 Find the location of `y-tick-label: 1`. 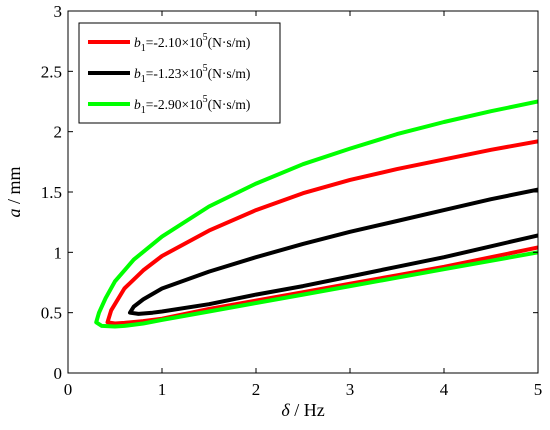

y-tick-label: 1 is located at coordinates (58, 252).